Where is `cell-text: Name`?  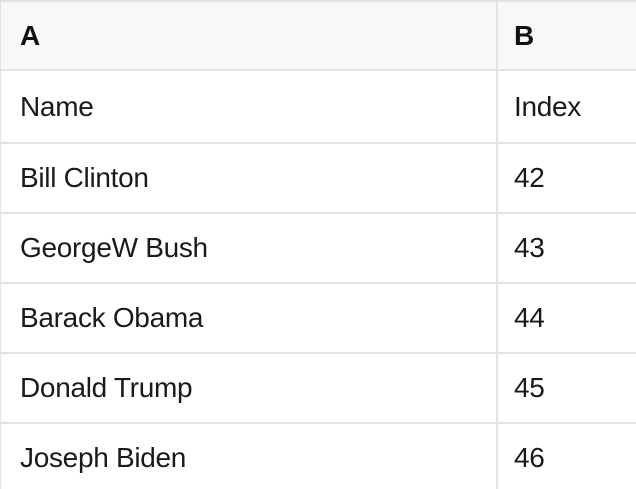
cell-text: Name is located at coordinates (57, 106).